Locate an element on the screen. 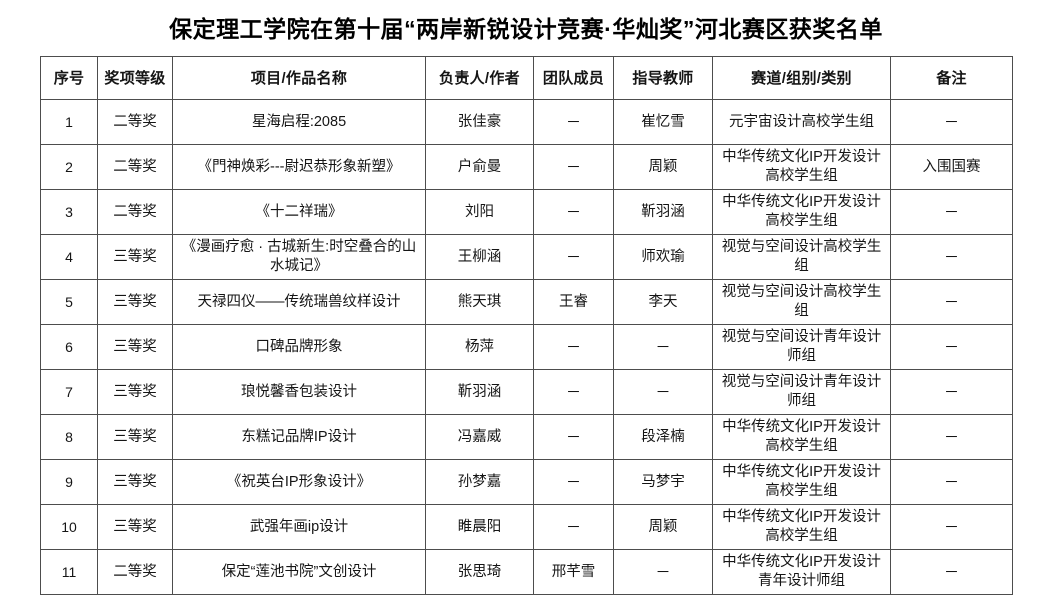  row-cell-project: 星海启程:2085 is located at coordinates (299, 122).